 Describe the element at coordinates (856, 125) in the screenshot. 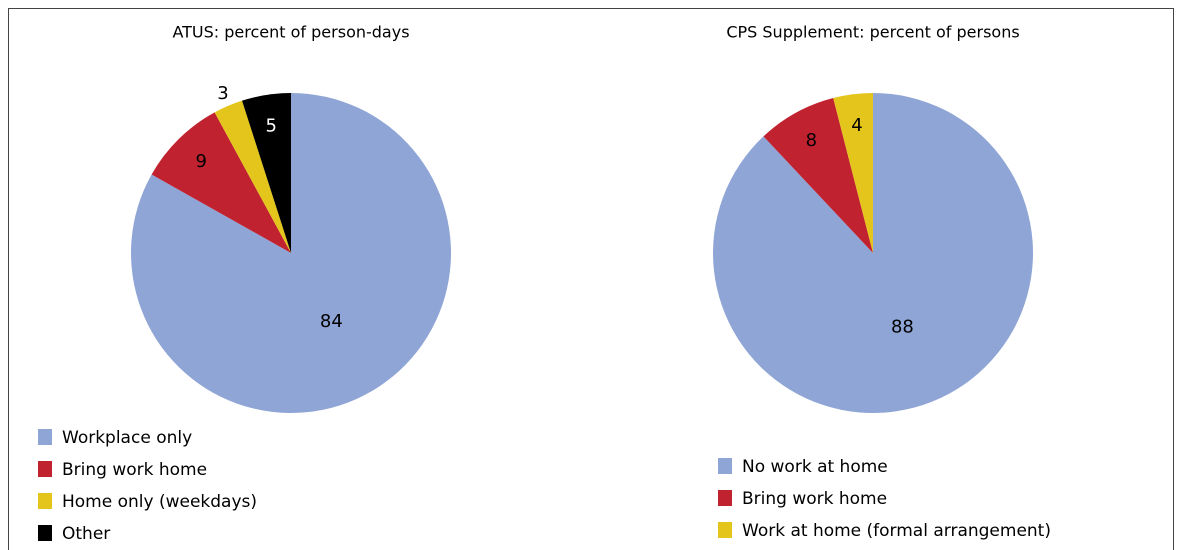

I see `data-label: 4` at that location.